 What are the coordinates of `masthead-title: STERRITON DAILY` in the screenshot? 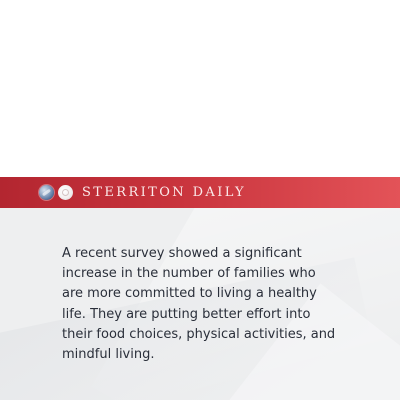 It's located at (164, 192).